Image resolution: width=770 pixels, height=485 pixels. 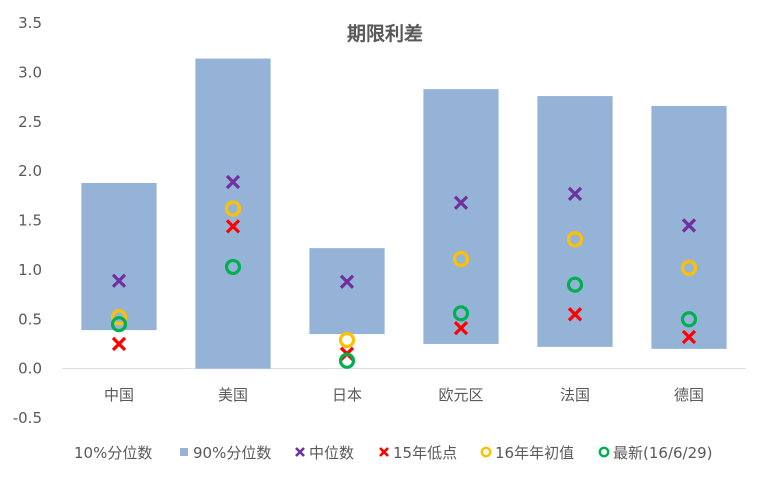 I want to click on legend-label: 10%分位数, so click(x=113, y=453).